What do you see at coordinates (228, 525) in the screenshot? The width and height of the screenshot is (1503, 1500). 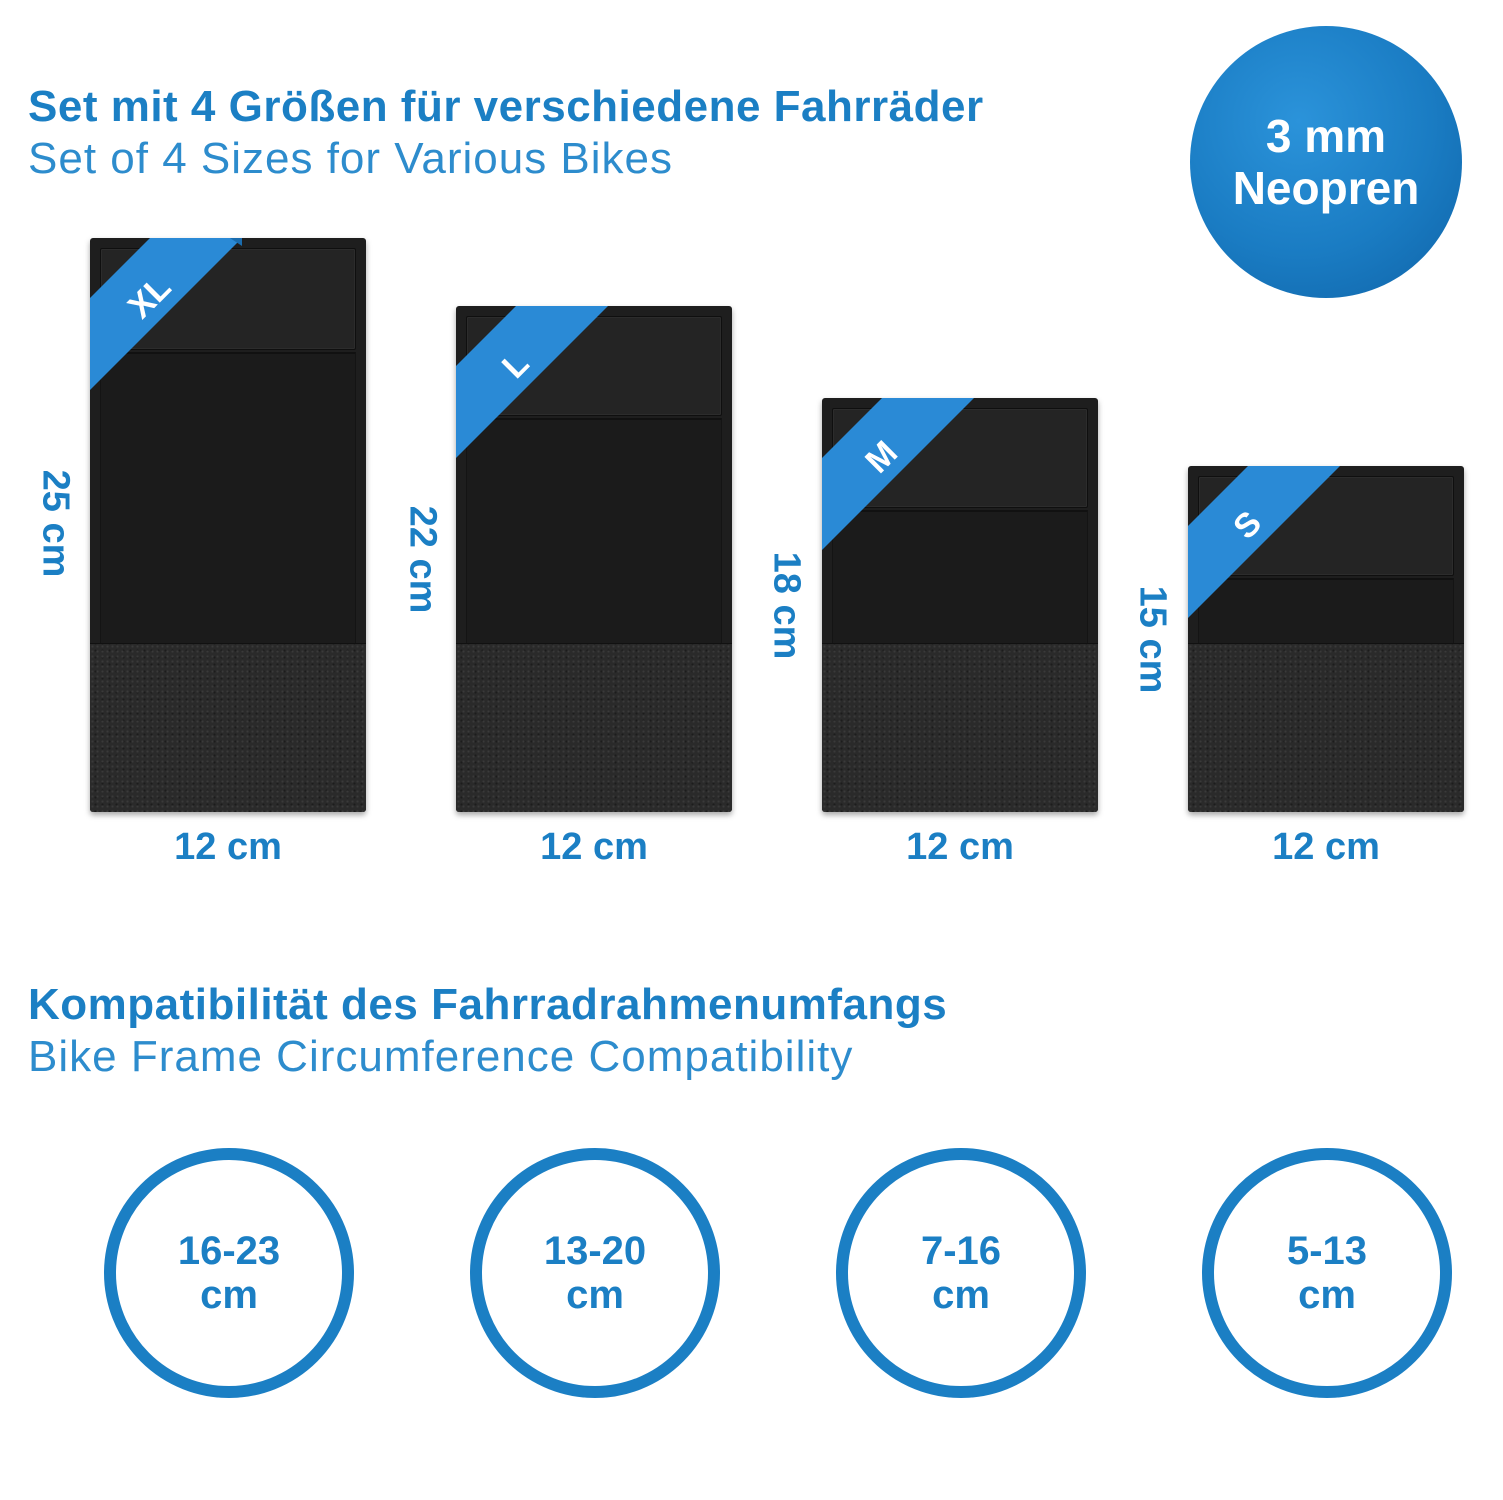 I see `pad-xl: XL` at bounding box center [228, 525].